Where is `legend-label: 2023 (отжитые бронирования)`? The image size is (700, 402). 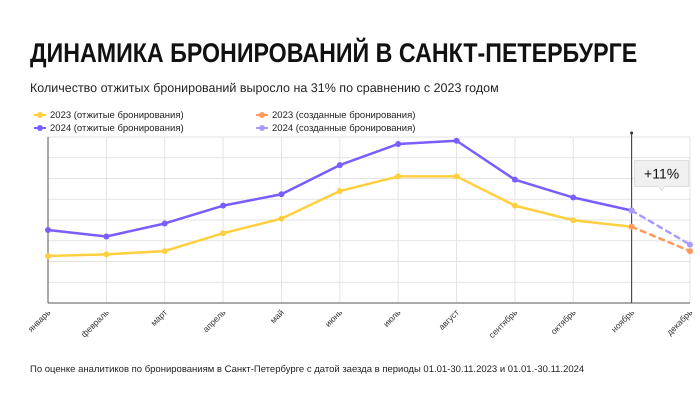
legend-label: 2023 (отжитые бронирования) is located at coordinates (117, 115).